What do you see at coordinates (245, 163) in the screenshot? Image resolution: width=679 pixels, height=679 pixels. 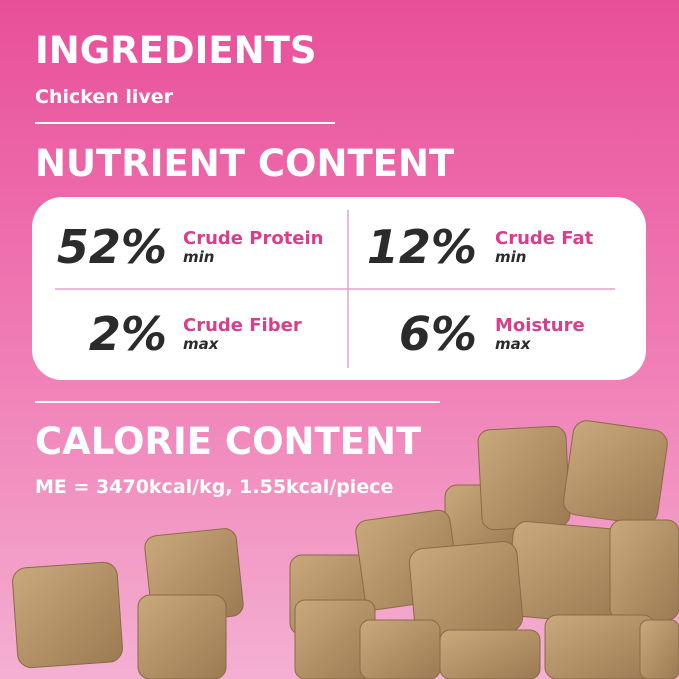 I see `nutrients-title: NUTRIENT CONTENT` at bounding box center [245, 163].